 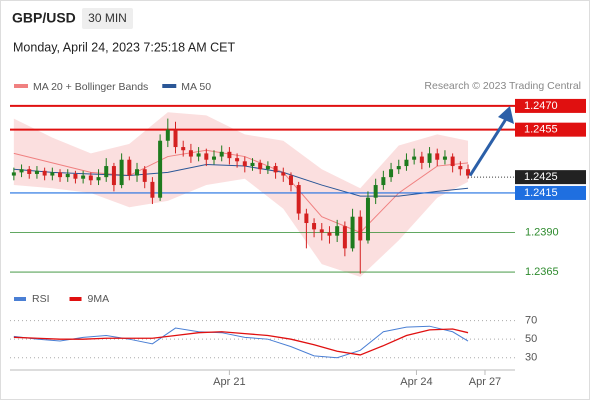 What do you see at coordinates (99, 299) in the screenshot?
I see `legend-label: 9MA` at bounding box center [99, 299].